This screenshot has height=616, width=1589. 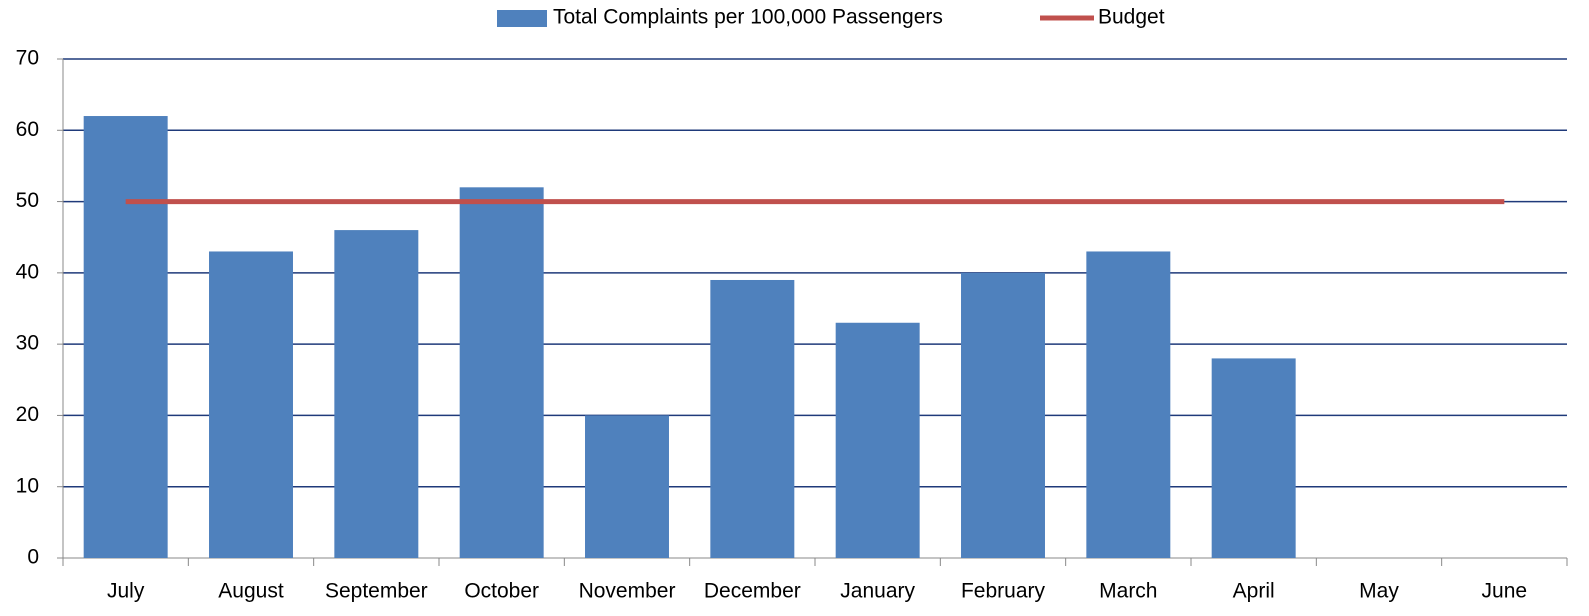 I want to click on x-tick-label: August, so click(x=251, y=591).